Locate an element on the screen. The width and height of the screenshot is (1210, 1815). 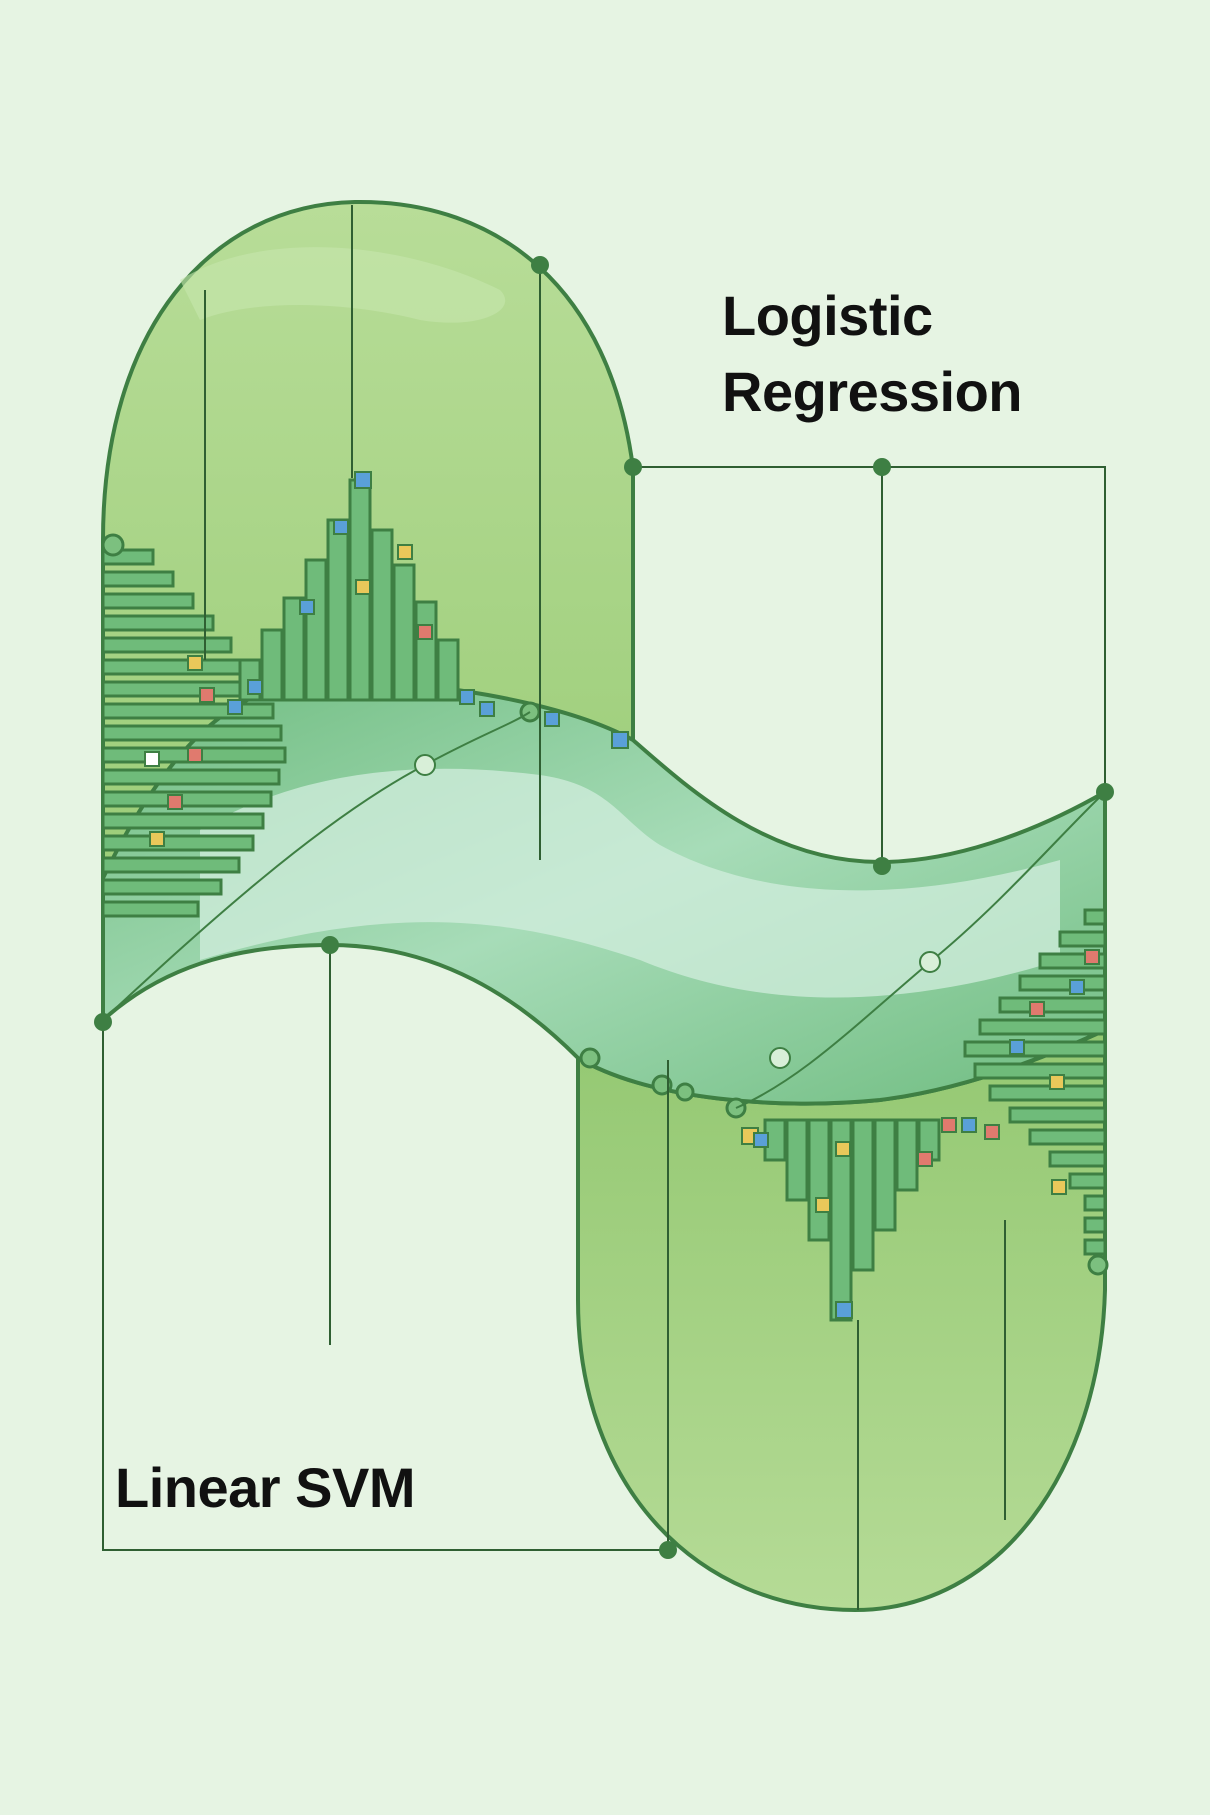
logistic-regression-label-line2: Regression is located at coordinates (872, 391).